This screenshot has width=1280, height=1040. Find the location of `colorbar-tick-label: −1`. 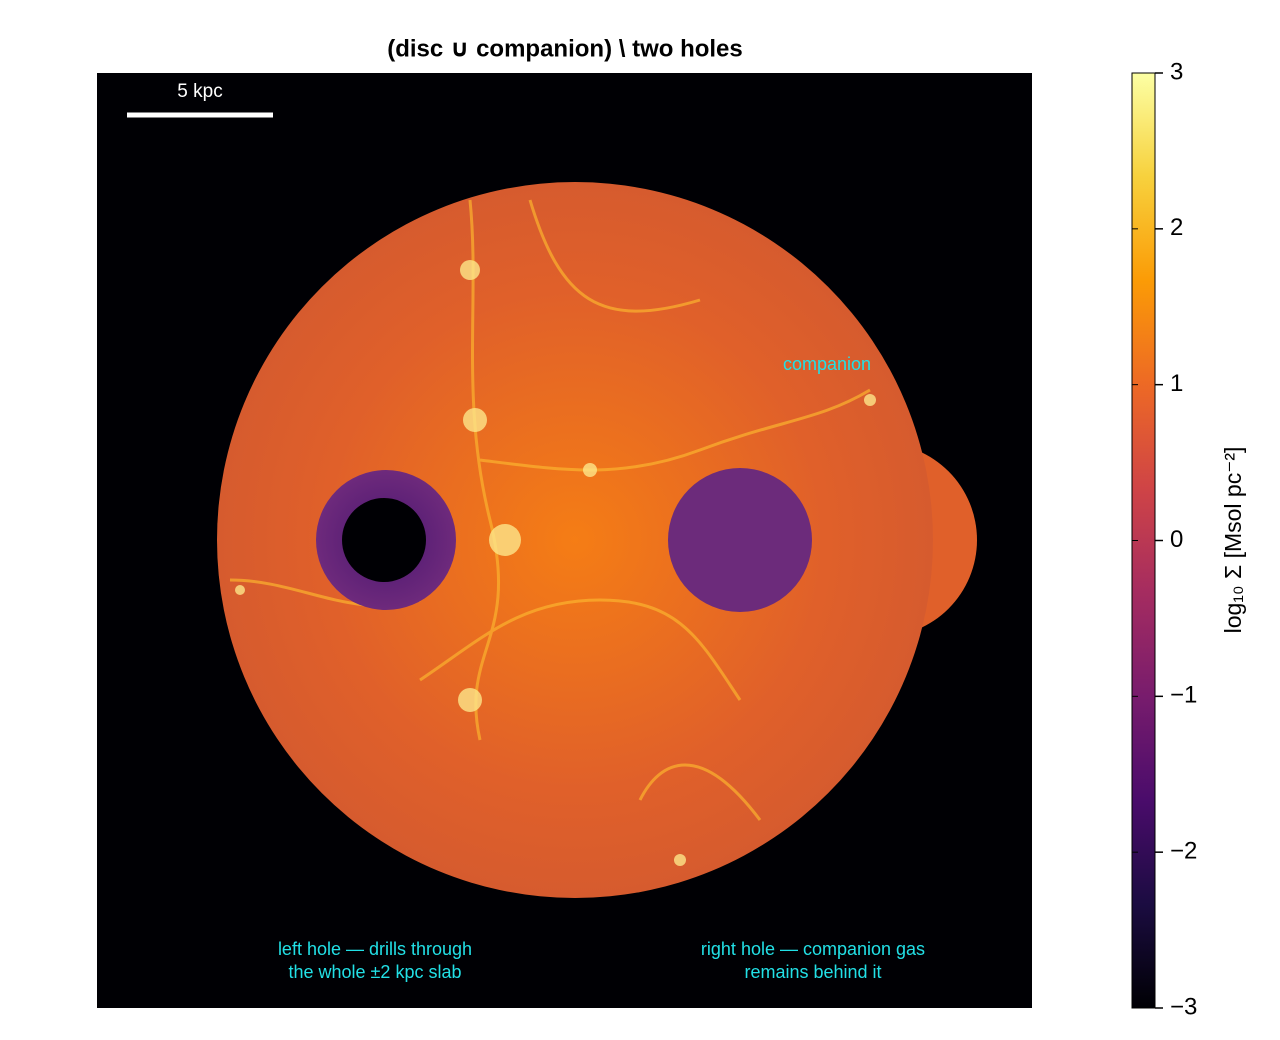

colorbar-tick-label: −1 is located at coordinates (1183, 695).